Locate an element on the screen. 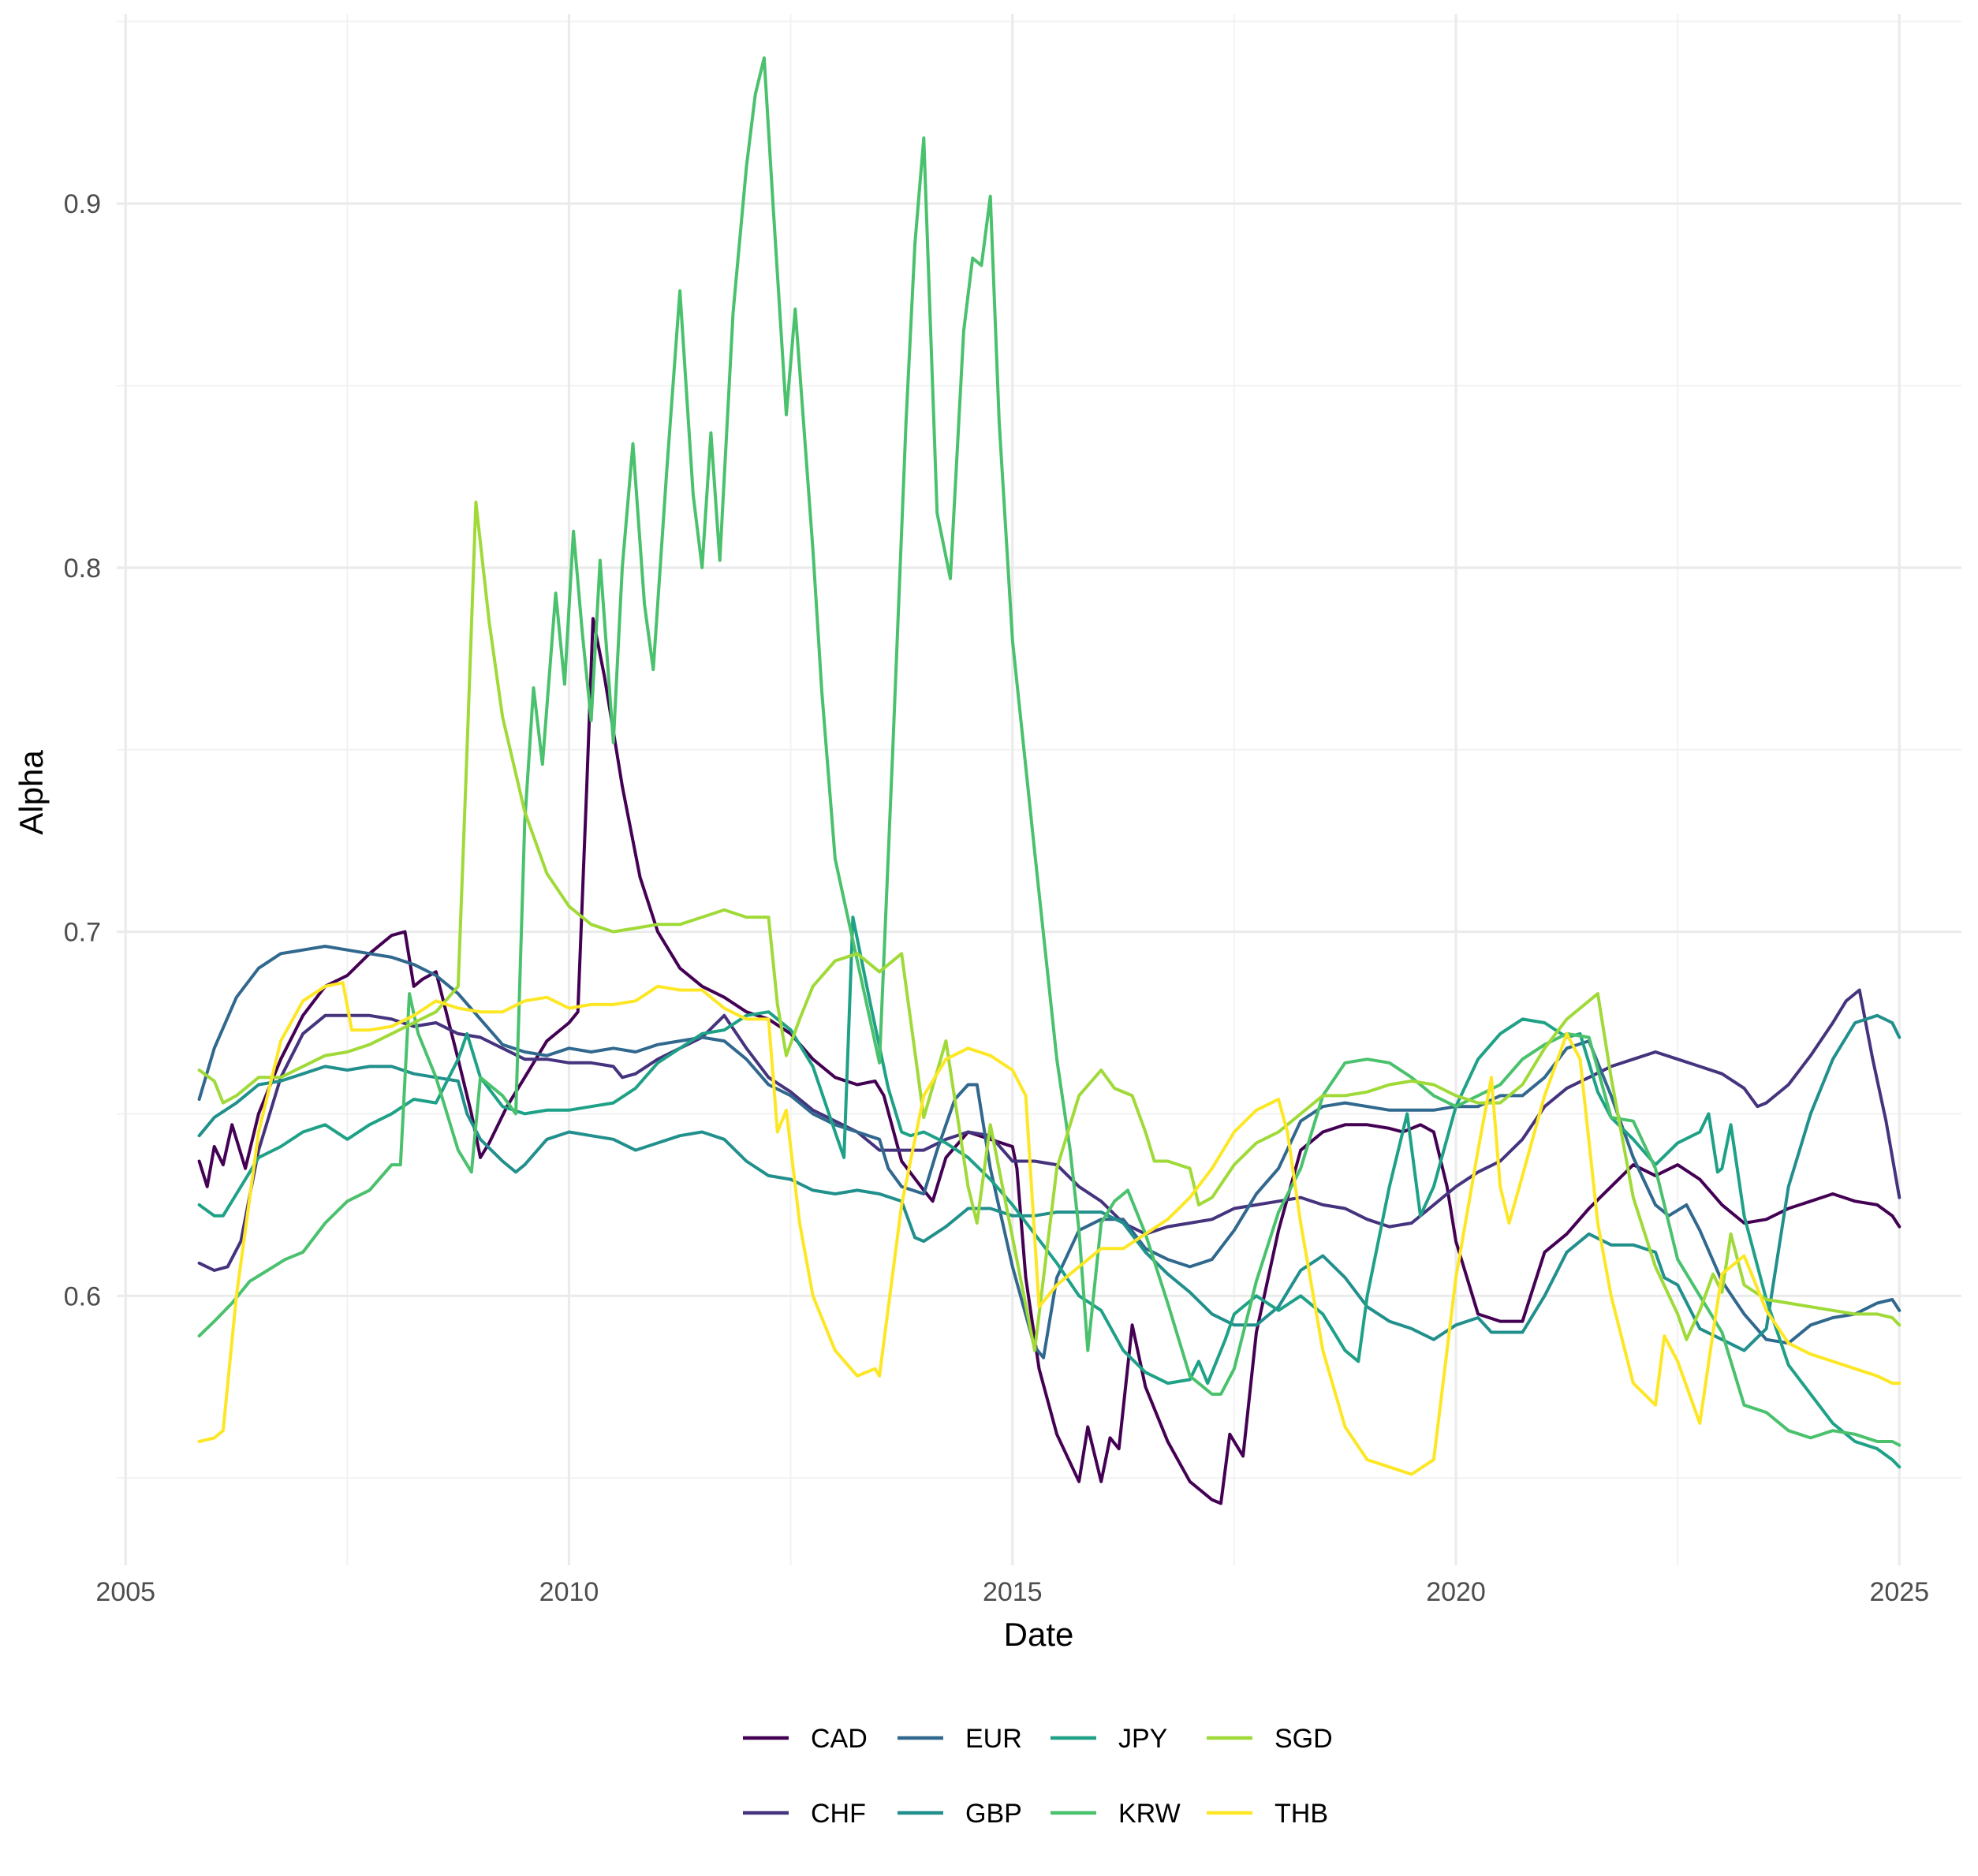  legend: CAD CHF EUR GBP JPY KRW SGD THB is located at coordinates (1038, 1777).